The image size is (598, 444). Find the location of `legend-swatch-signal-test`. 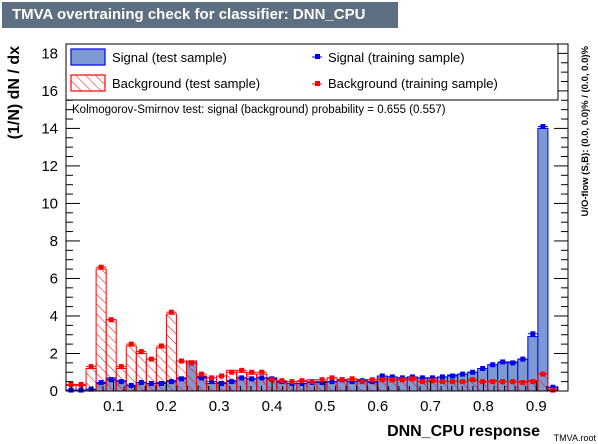

legend-swatch-signal-test is located at coordinates (88, 57).